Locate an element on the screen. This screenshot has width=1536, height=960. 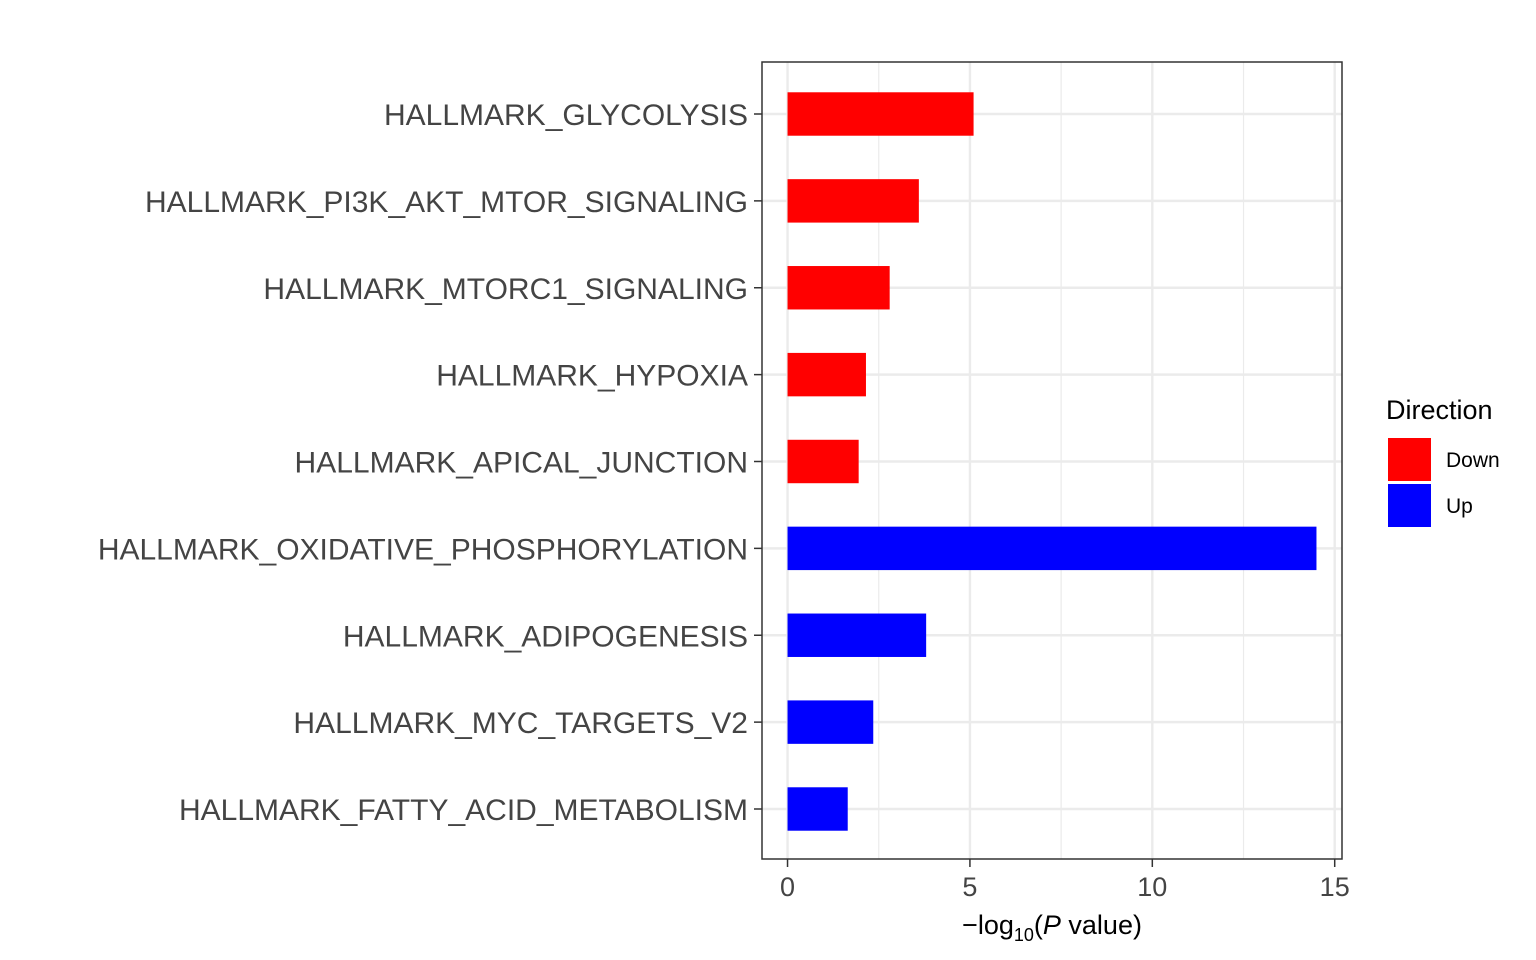
x-tick-label: 15 is located at coordinates (1335, 887).